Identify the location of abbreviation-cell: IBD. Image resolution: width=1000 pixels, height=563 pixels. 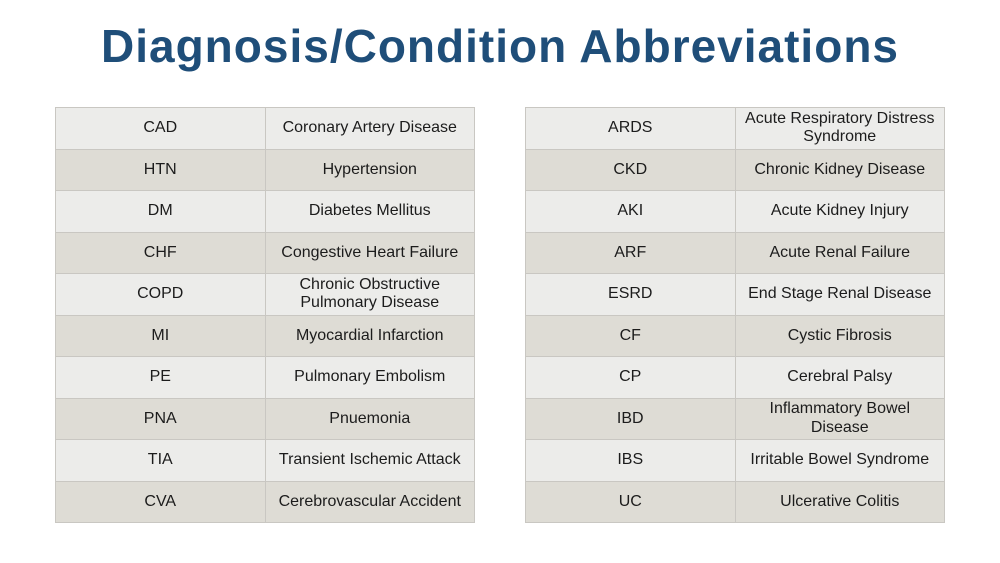
(630, 418).